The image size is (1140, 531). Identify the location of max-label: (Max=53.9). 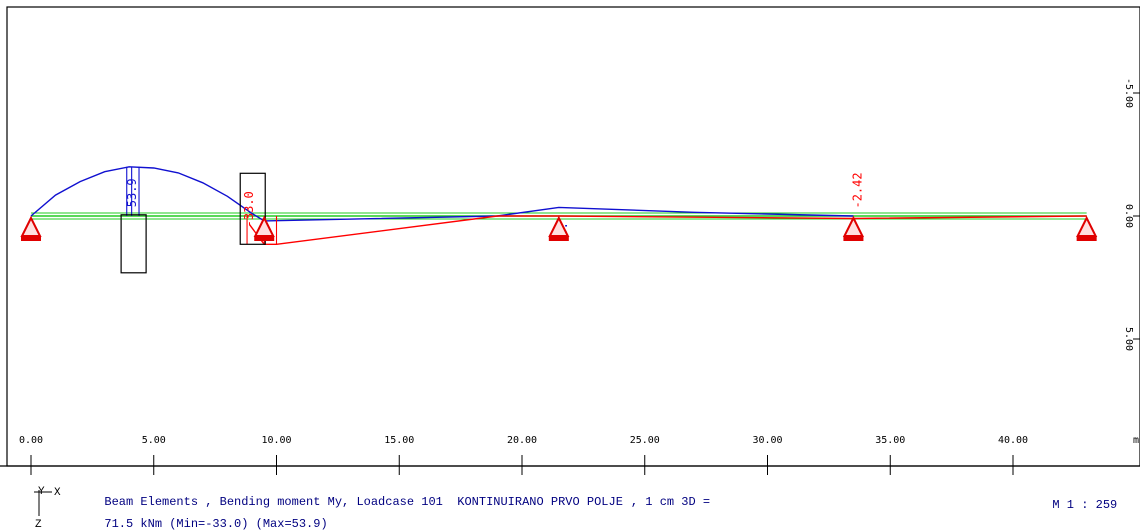
(292, 524).